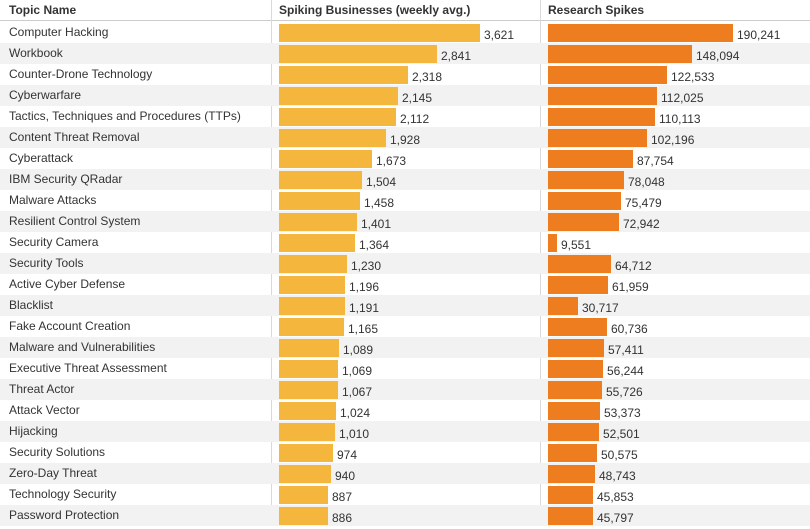  I want to click on table-row: Workbook 2,841 148,094, so click(405, 53).